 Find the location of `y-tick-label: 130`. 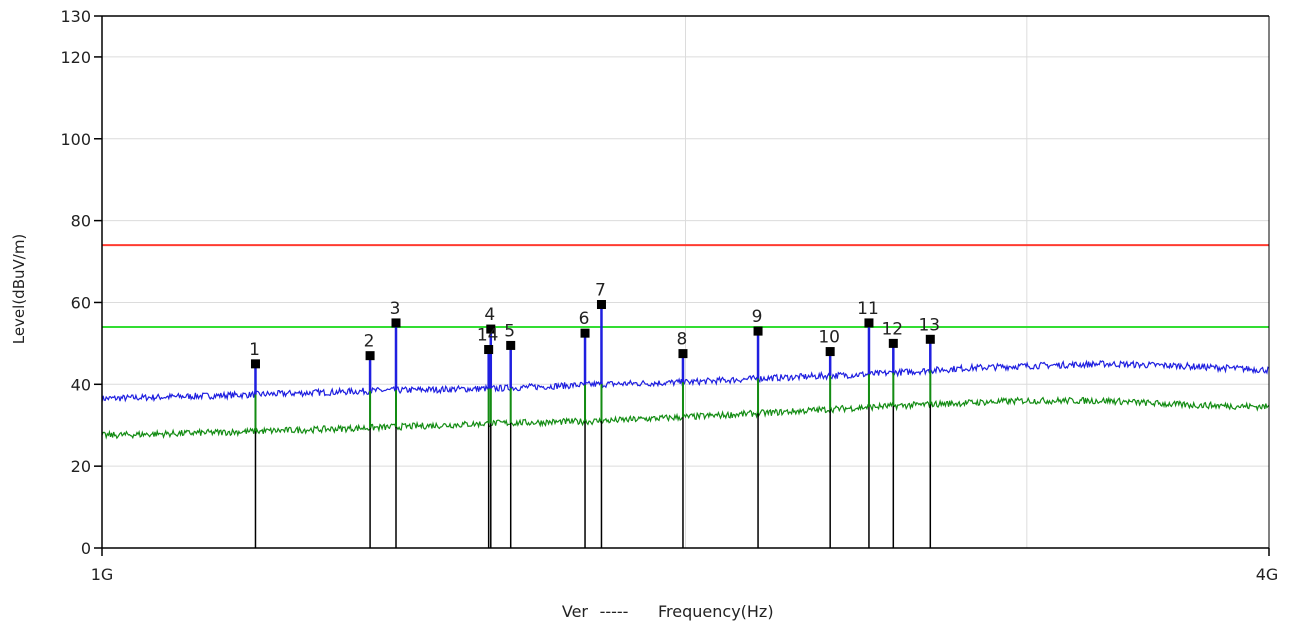

y-tick-label: 130 is located at coordinates (75, 16).